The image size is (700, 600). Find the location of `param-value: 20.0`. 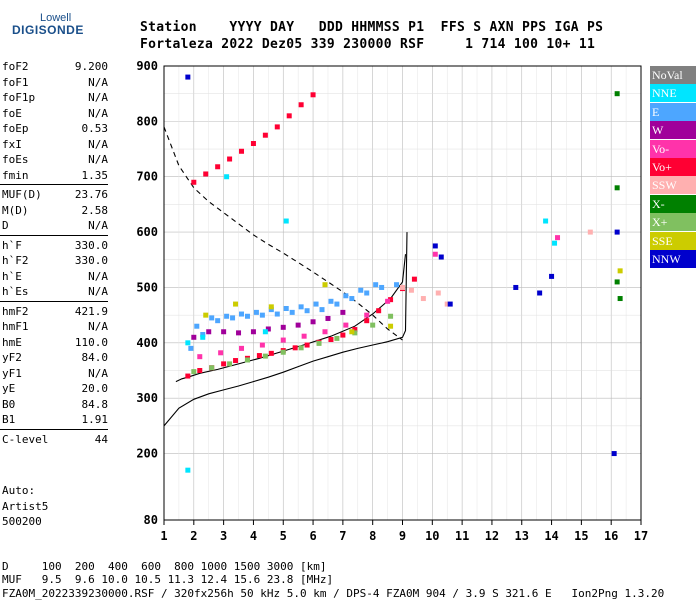

param-value: 20.0 is located at coordinates (95, 388).